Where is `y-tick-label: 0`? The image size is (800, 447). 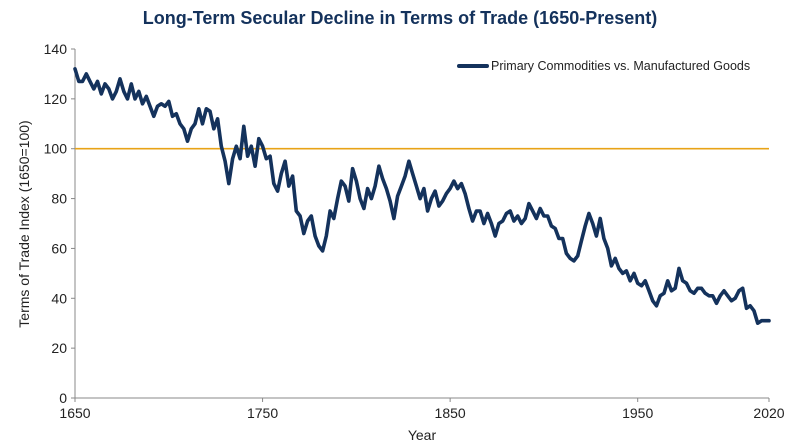
y-tick-label: 0 is located at coordinates (63, 398).